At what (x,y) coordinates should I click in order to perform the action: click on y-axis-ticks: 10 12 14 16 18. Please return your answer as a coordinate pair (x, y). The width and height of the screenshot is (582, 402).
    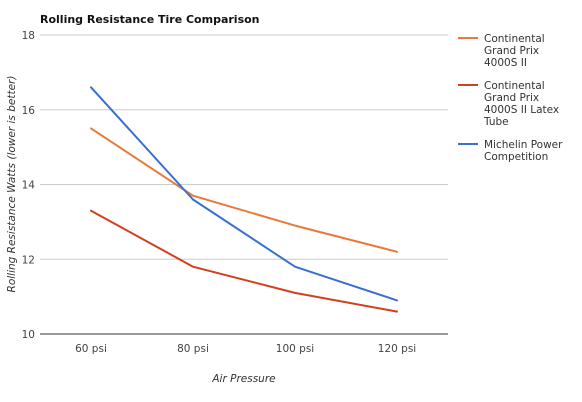
    Looking at the image, I should click on (29, 185).